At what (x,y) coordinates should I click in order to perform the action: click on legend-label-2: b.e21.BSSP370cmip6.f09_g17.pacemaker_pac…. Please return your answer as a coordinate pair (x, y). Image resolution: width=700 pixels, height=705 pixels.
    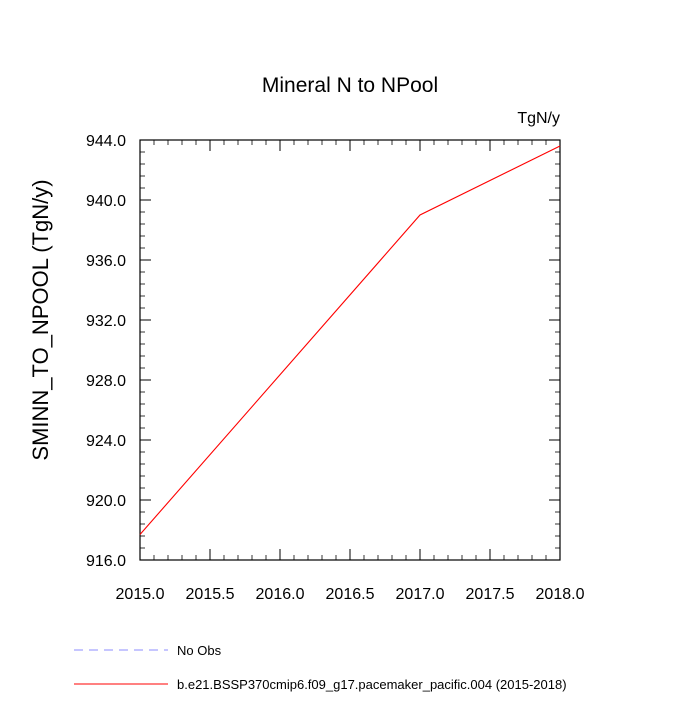
    Looking at the image, I should click on (372, 684).